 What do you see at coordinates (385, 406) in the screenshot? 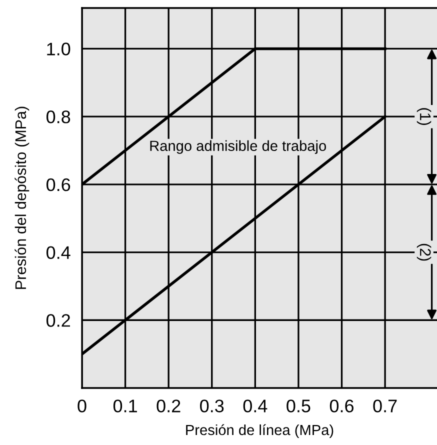
I see `x-tick-label: 0.7` at bounding box center [385, 406].